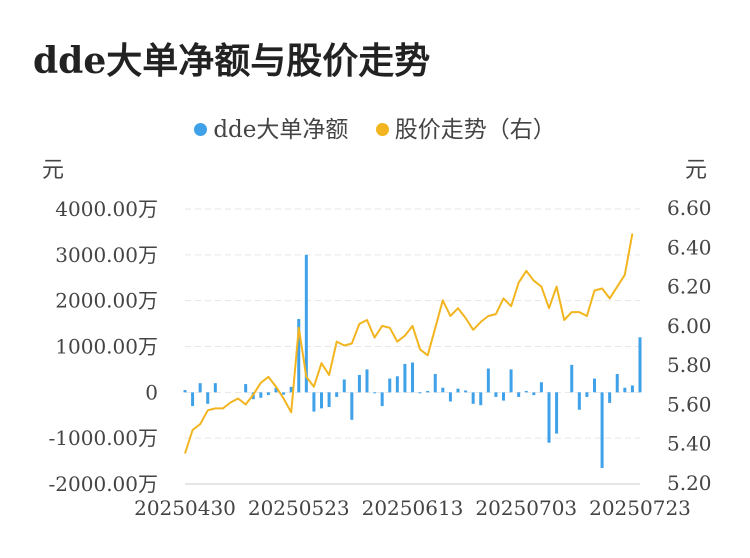 Image resolution: width=750 pixels, height=558 pixels. I want to click on right-tick-label: 6.40, so click(689, 247).